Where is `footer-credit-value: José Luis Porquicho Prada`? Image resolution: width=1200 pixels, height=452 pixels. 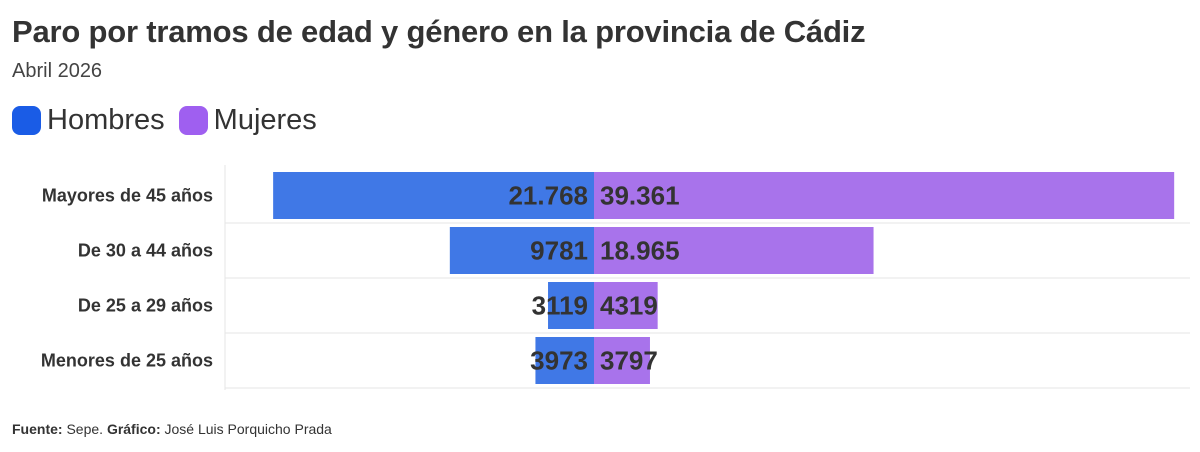 footer-credit-value: José Luis Porquicho Prada is located at coordinates (248, 429).